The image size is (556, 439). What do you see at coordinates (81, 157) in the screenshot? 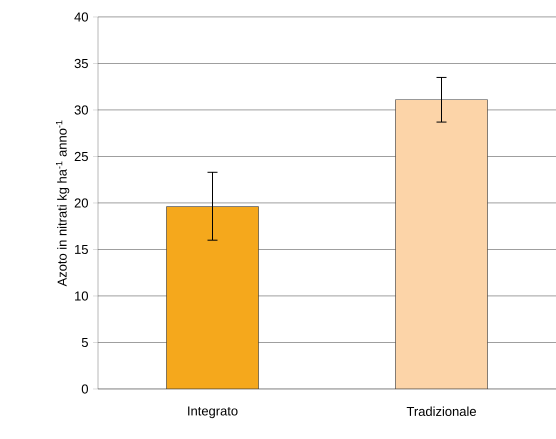
I see `y-tick-label: 25` at bounding box center [81, 157].